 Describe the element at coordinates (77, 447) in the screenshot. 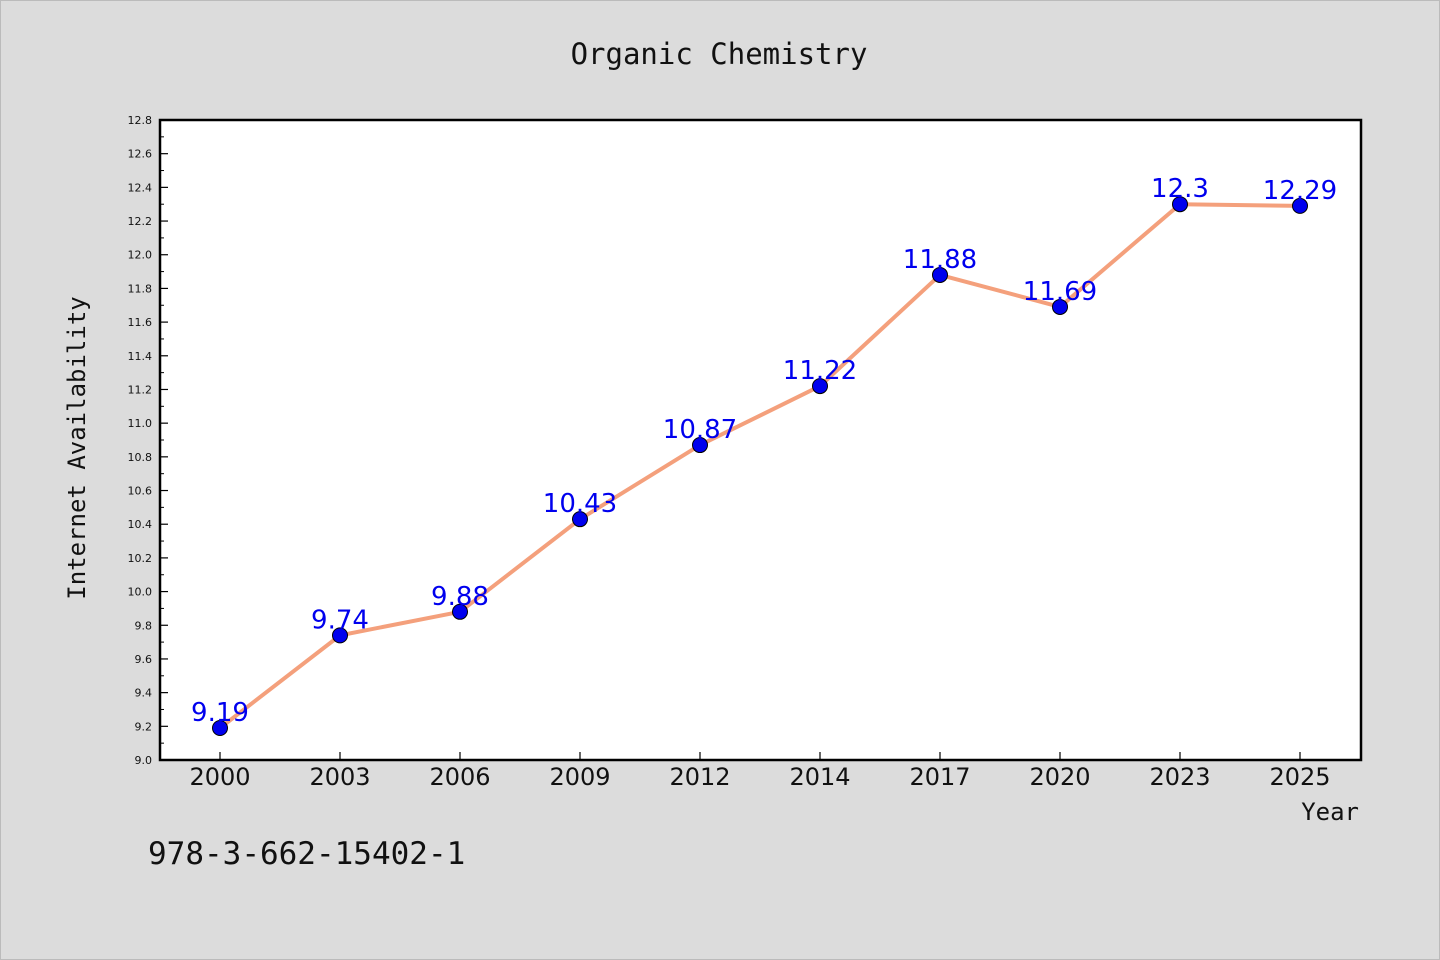

I see `y-axis-label: Internet Availability` at that location.